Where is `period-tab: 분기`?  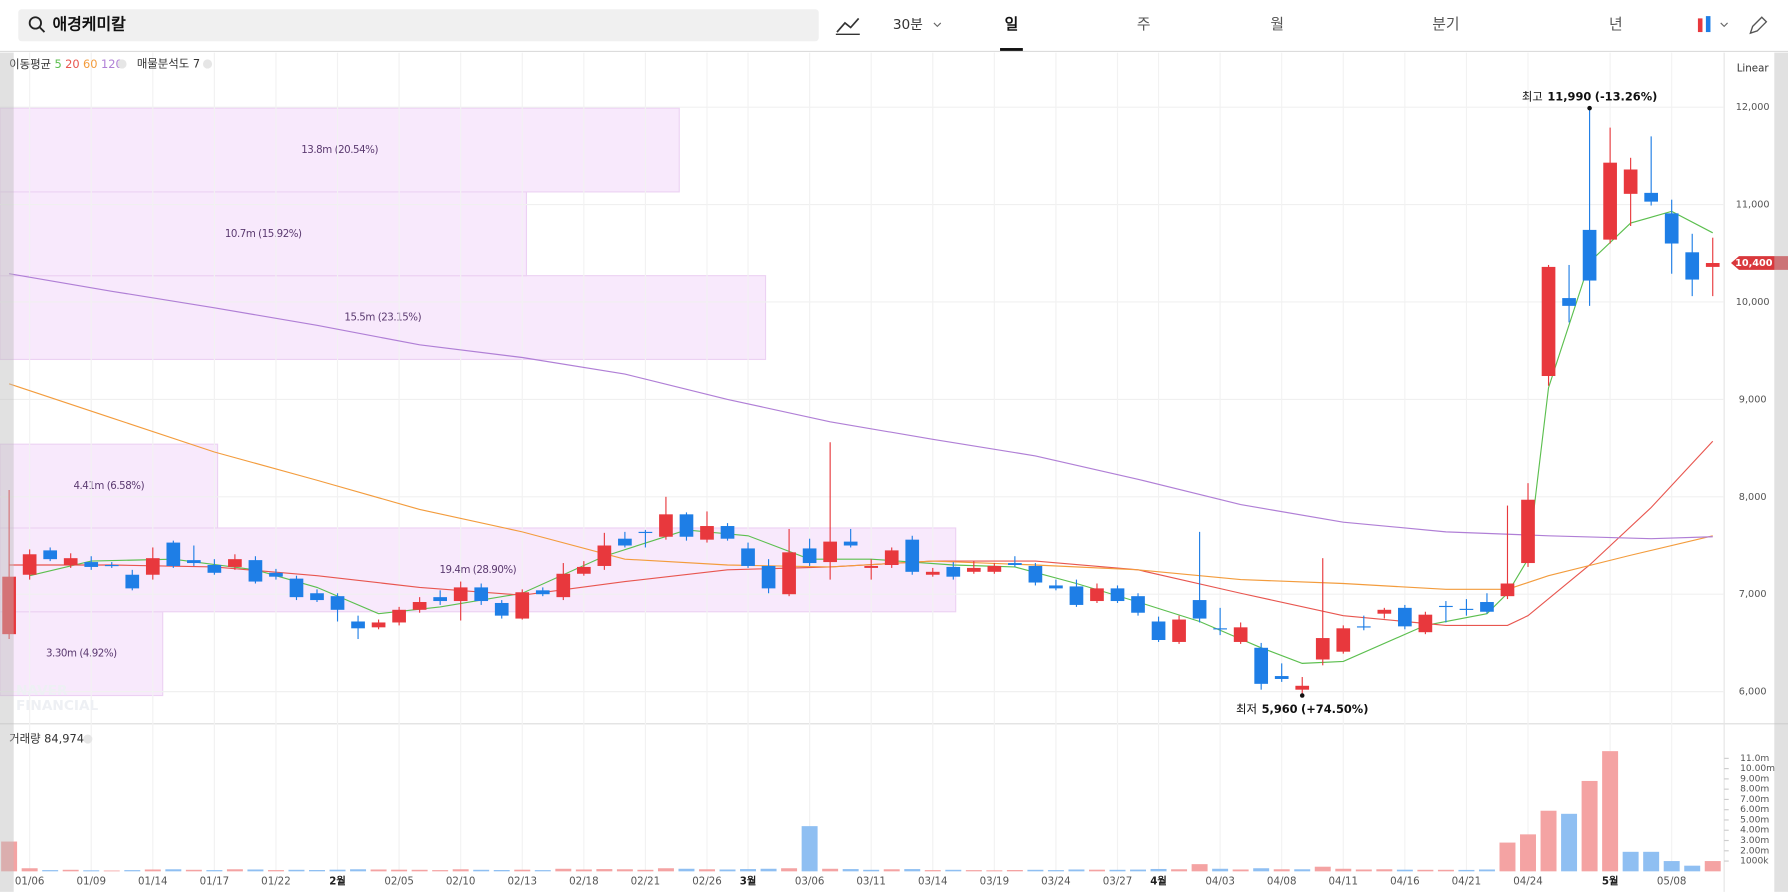
period-tab: 분기 is located at coordinates (1445, 24).